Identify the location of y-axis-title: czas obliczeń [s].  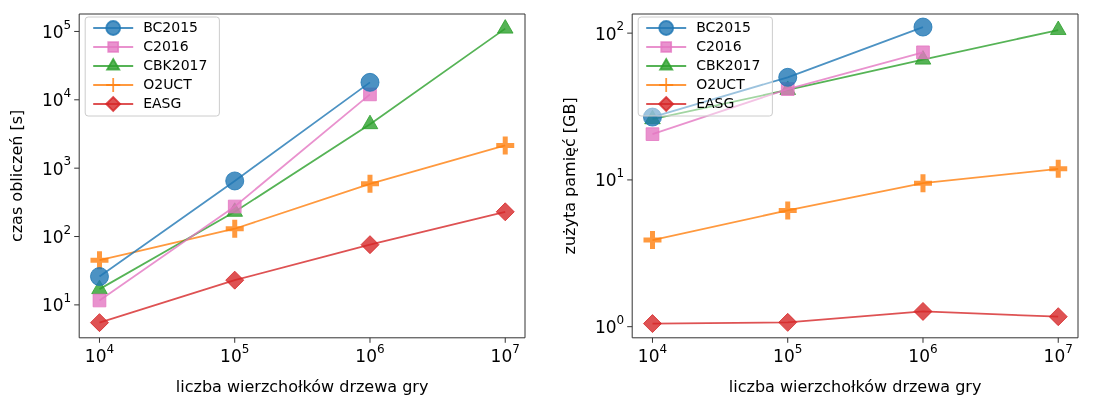
(16, 176).